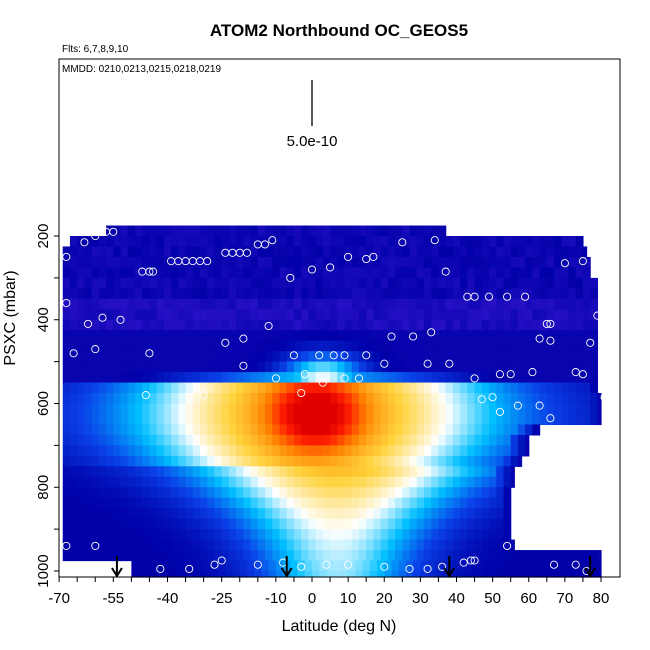 The image size is (650, 650). Describe the element at coordinates (456, 598) in the screenshot. I see `x-tick-label: 40` at that location.